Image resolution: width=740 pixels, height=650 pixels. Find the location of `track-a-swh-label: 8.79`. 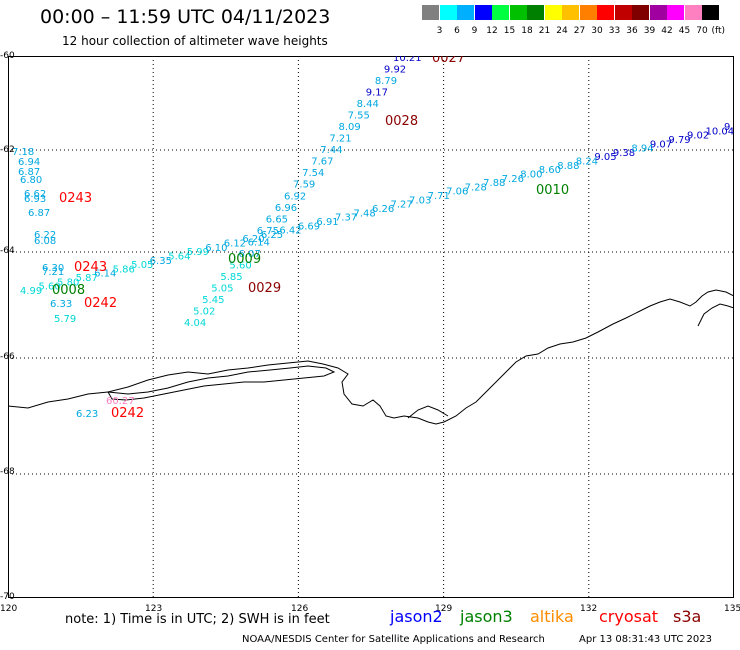

track-a-swh-label: 8.79 is located at coordinates (386, 81).